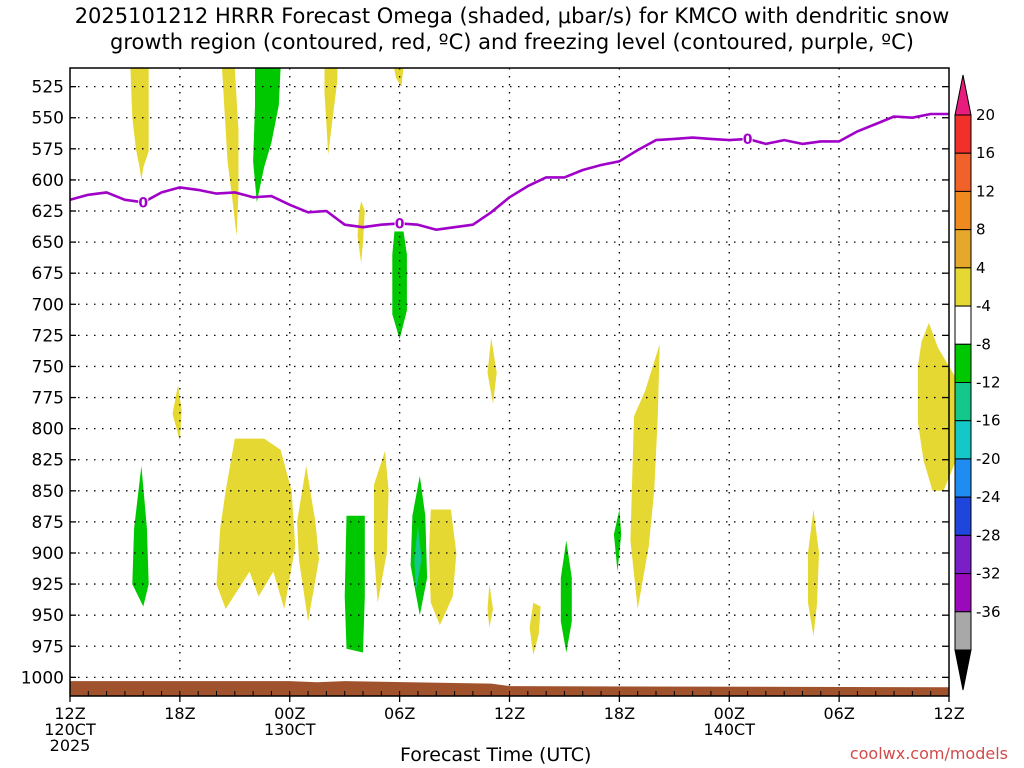 This screenshot has height=768, width=1024. I want to click on freezing-level-line, so click(509, 171).